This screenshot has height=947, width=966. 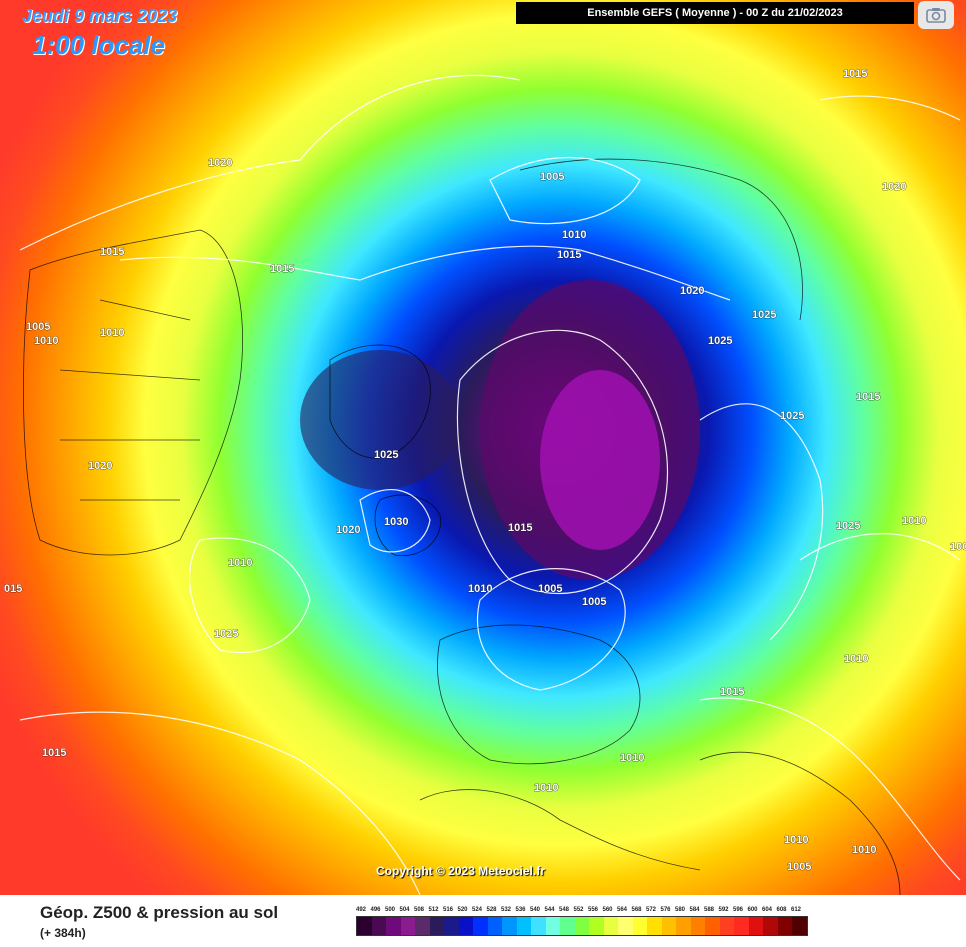 What do you see at coordinates (375, 910) in the screenshot?
I see `legend-label: 496` at bounding box center [375, 910].